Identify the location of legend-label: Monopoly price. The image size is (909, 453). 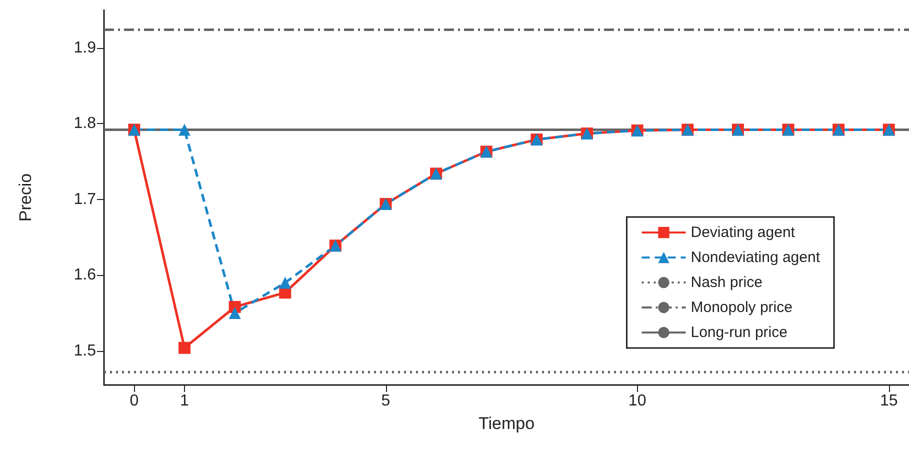
(741, 307).